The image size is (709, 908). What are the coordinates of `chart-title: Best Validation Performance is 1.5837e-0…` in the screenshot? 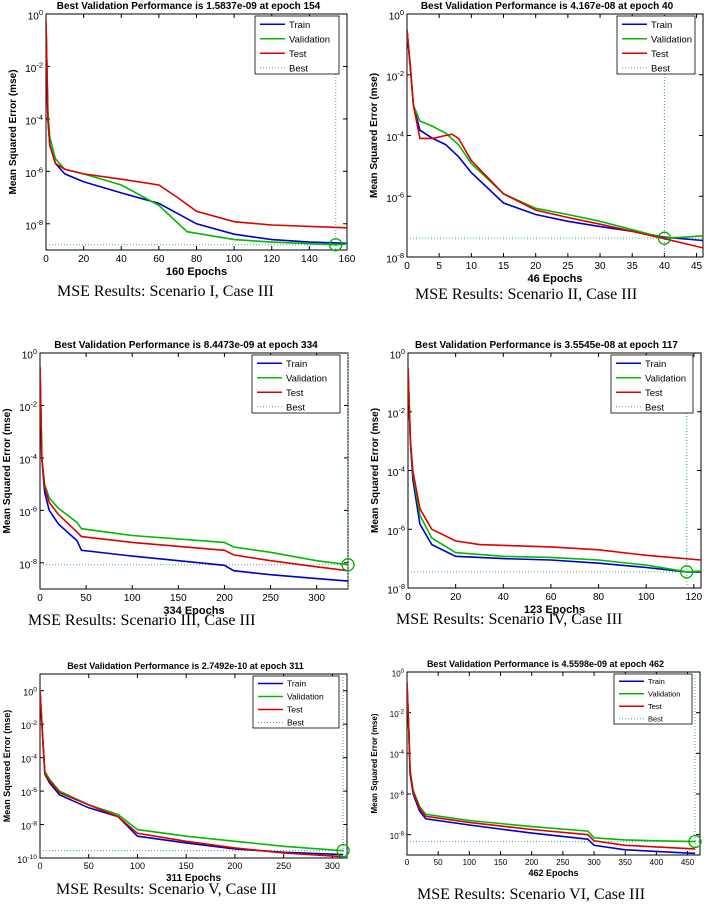 It's located at (189, 6).